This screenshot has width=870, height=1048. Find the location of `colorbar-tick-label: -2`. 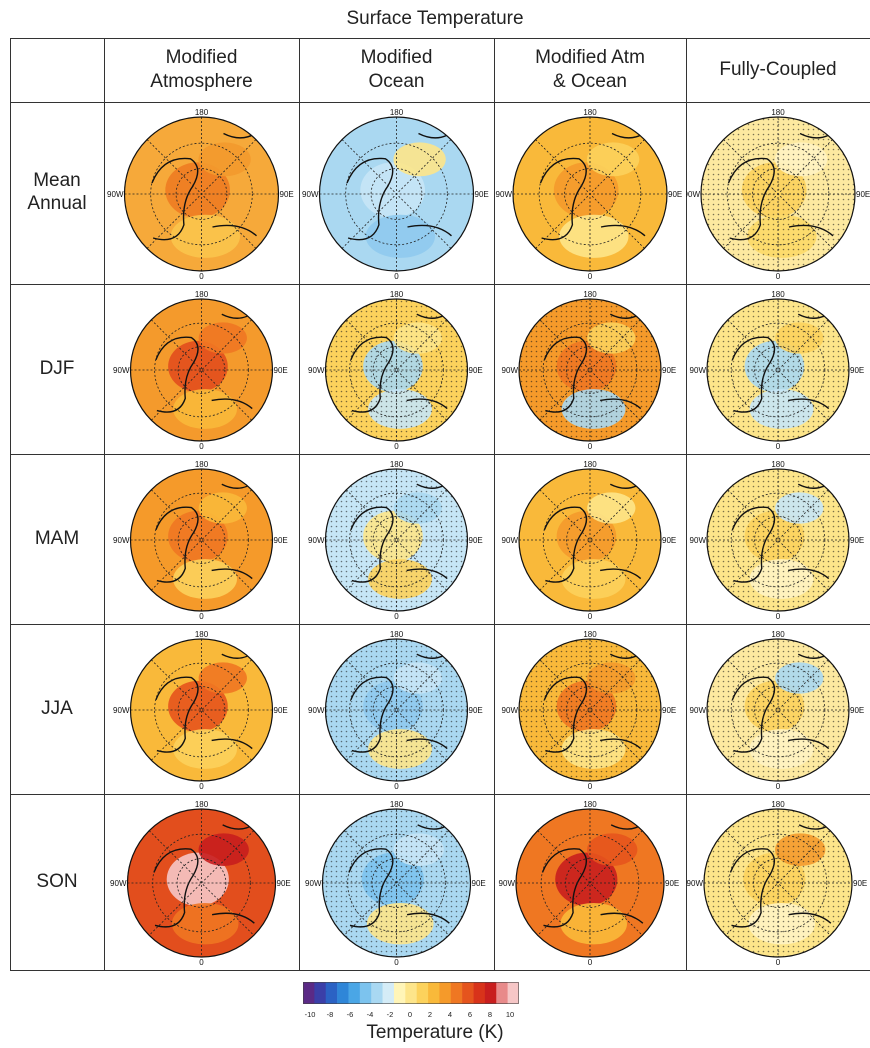

colorbar-tick-label: -2 is located at coordinates (390, 1014).